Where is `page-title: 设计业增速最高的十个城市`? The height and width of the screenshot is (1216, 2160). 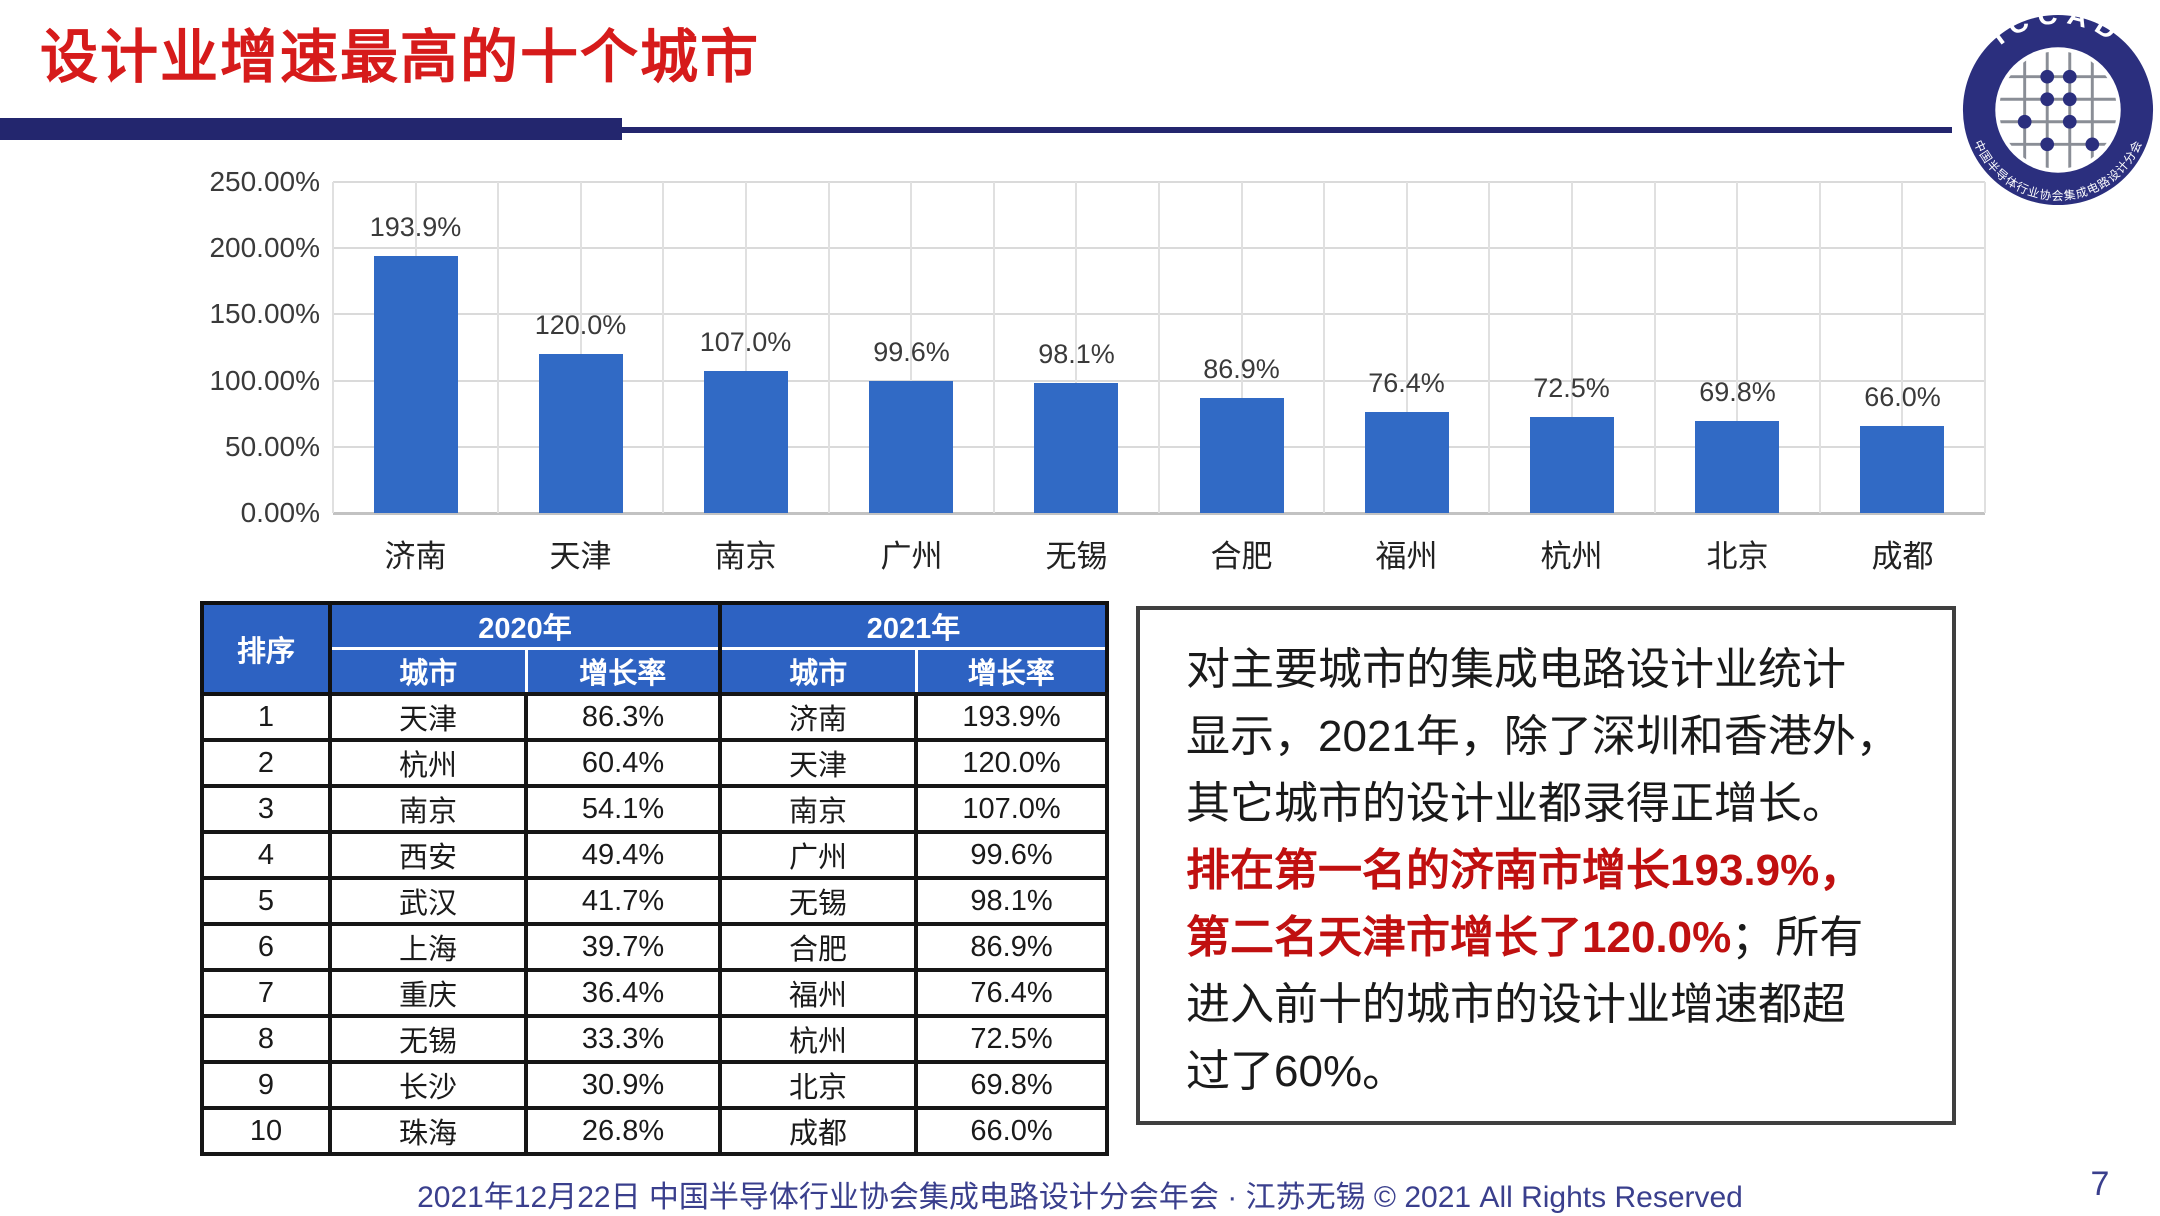
page-title: 设计业增速最高的十个城市 is located at coordinates (400, 57).